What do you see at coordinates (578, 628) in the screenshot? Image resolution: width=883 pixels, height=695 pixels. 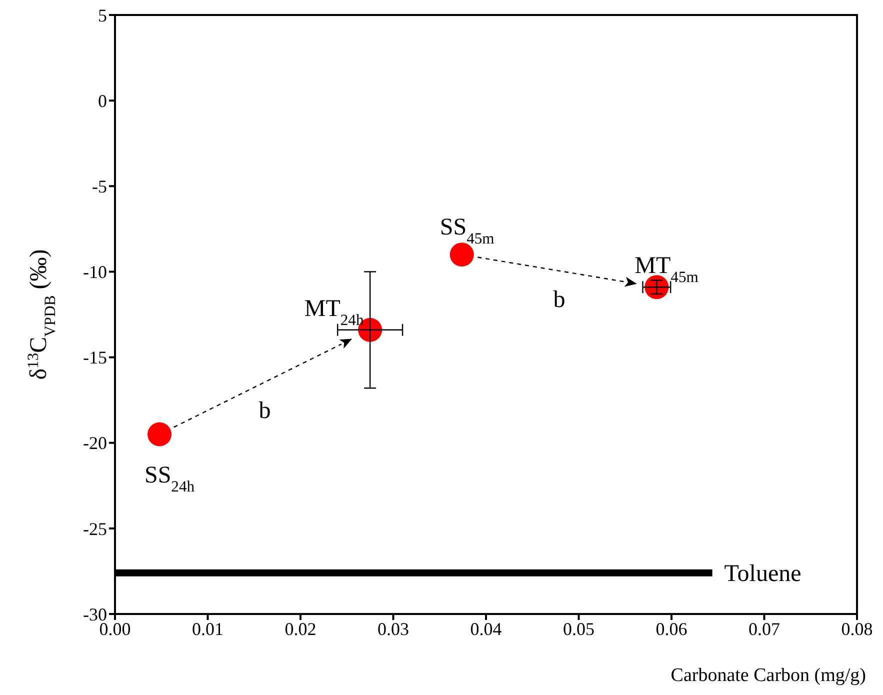 I see `x-tick-label: 0.05` at bounding box center [578, 628].